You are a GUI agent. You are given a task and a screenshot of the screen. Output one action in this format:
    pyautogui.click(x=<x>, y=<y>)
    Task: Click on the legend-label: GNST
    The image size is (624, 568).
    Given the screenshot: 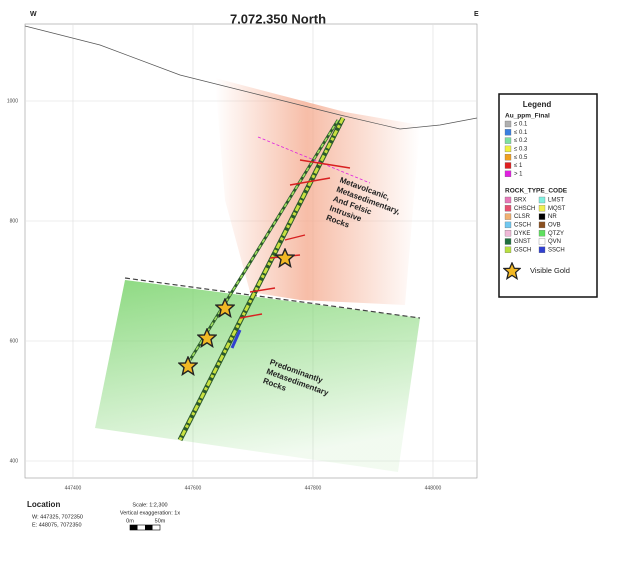 What is the action you would take?
    pyautogui.click(x=522, y=242)
    